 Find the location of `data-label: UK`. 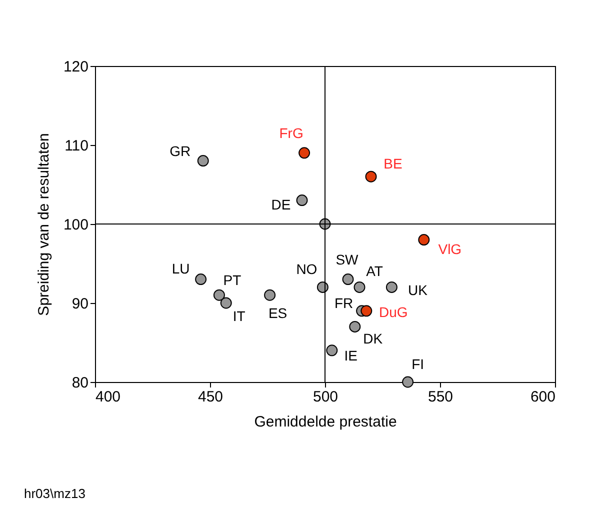

data-label: UK is located at coordinates (418, 290).